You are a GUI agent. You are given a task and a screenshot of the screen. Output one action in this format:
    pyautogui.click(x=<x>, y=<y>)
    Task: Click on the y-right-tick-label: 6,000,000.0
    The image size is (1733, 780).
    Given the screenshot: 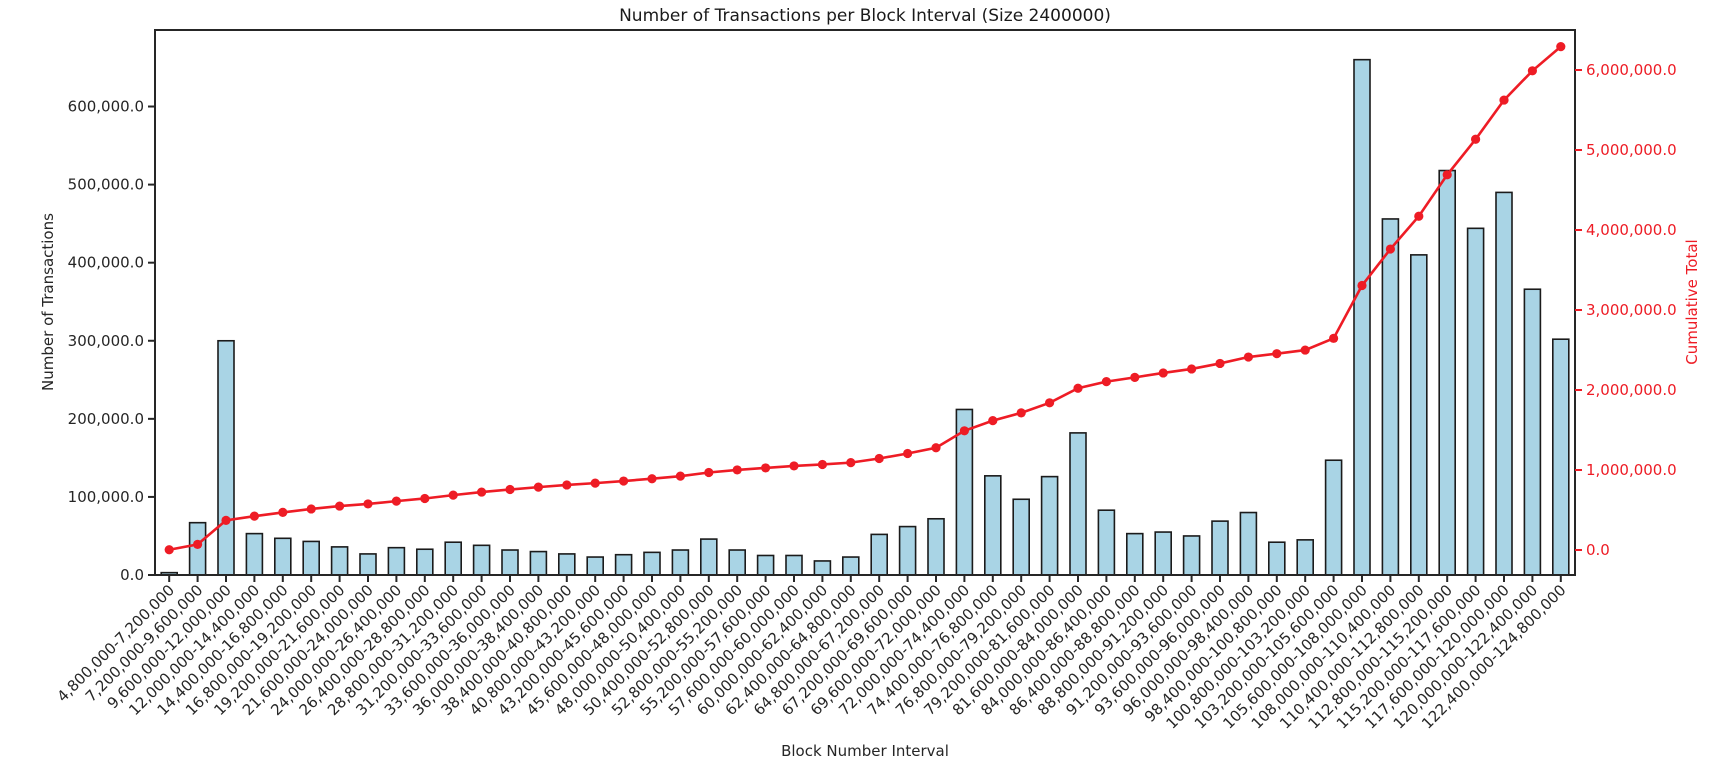 What is the action you would take?
    pyautogui.click(x=1631, y=70)
    